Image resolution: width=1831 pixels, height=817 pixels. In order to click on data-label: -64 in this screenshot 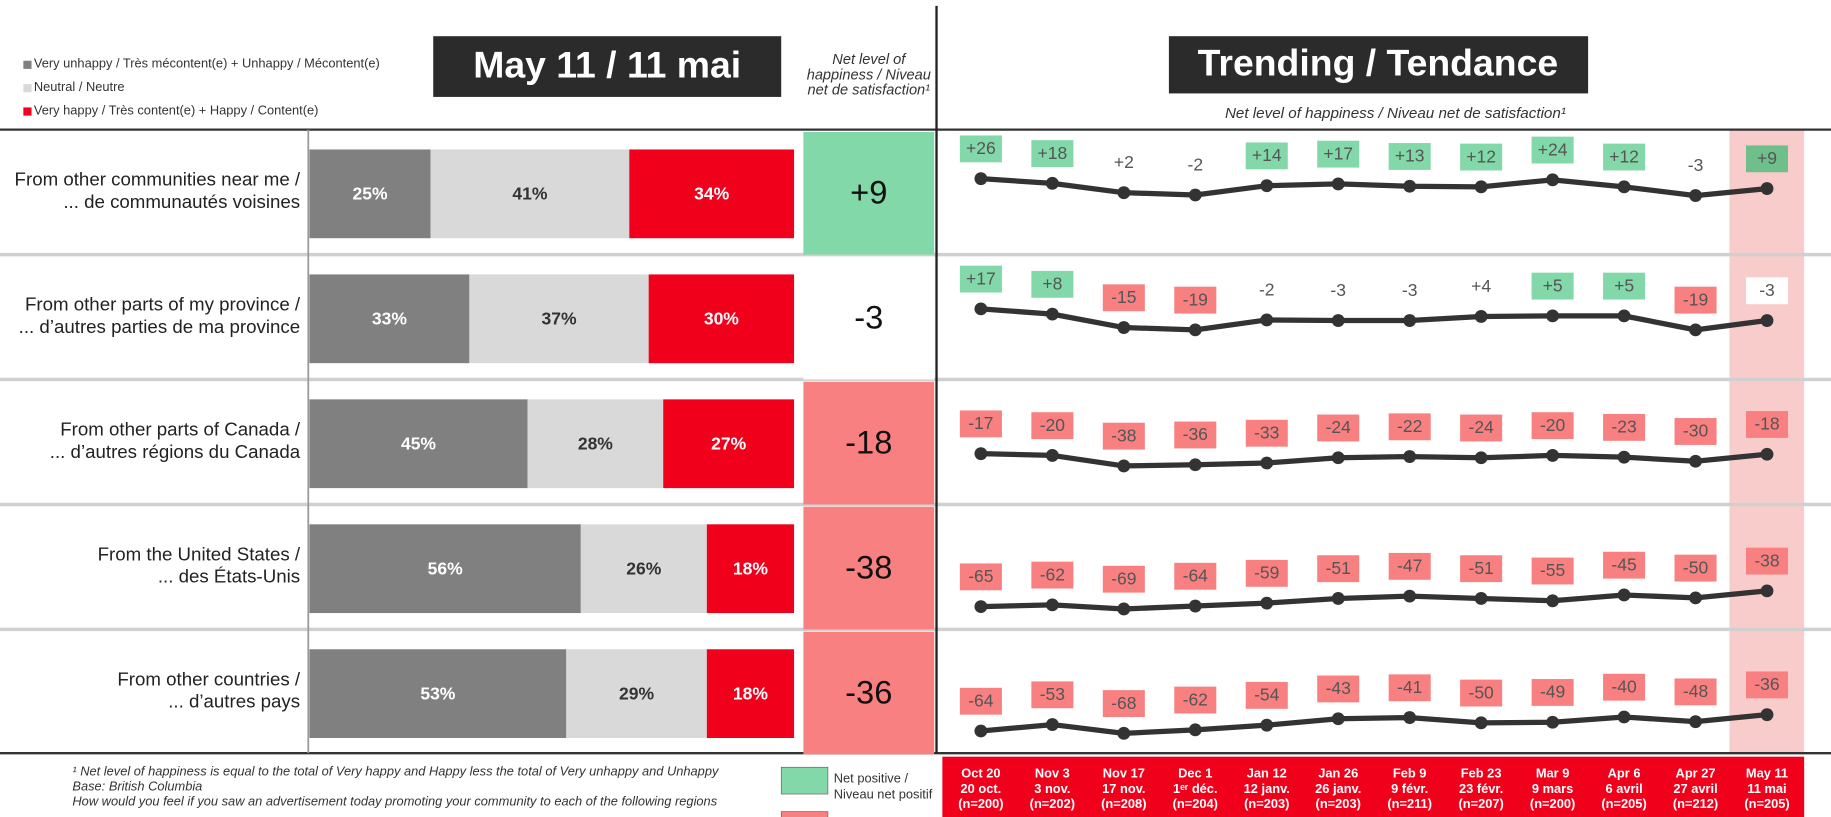, I will do `click(981, 700)`.